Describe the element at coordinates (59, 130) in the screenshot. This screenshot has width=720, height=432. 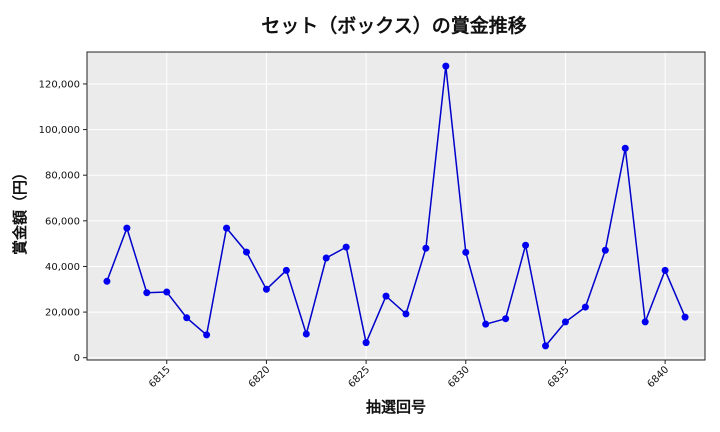
I see `y-tick-label: 100,000` at that location.